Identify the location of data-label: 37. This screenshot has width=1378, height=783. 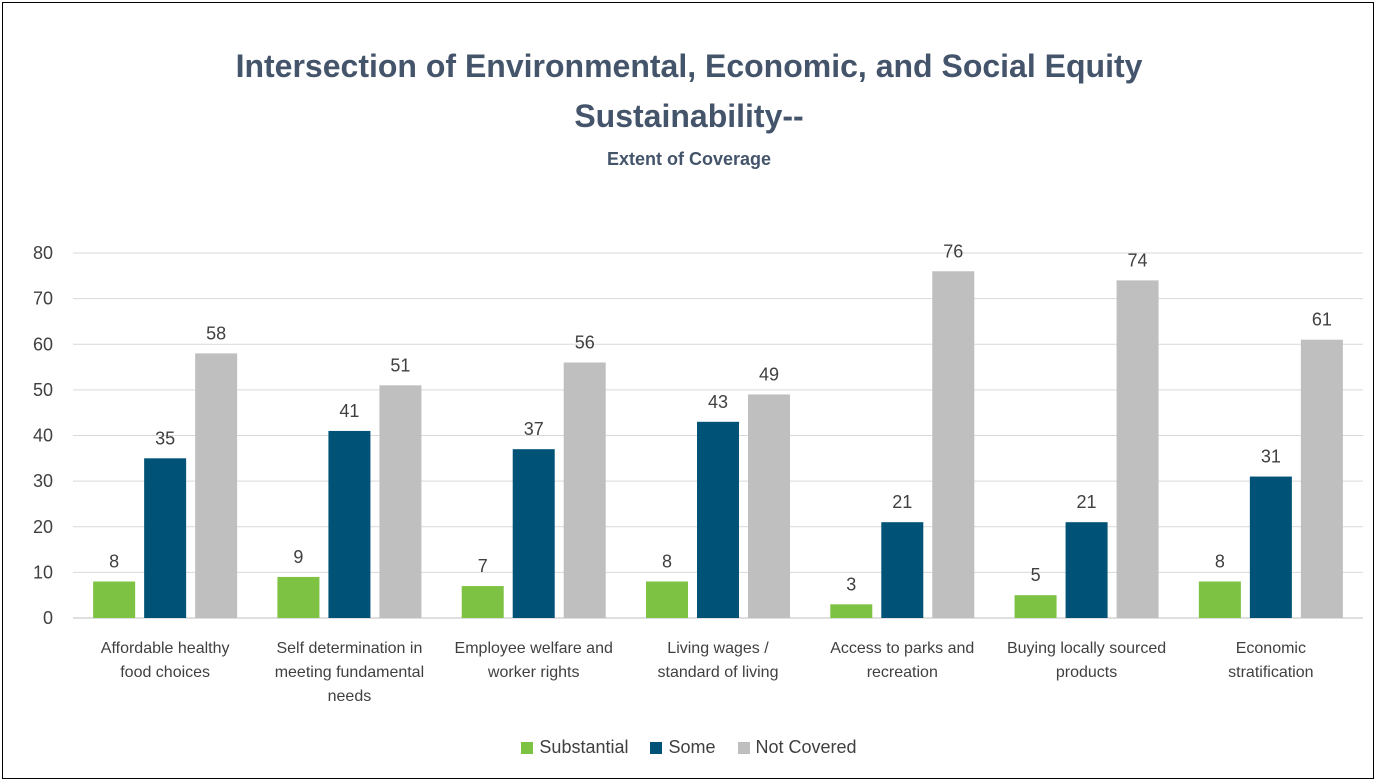
(534, 429).